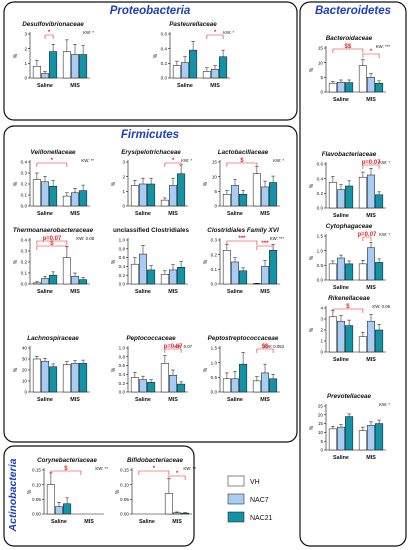 The width and height of the screenshot is (410, 550). What do you see at coordinates (24, 173) in the screenshot?
I see `y-tick-label: 0.3` at bounding box center [24, 173].